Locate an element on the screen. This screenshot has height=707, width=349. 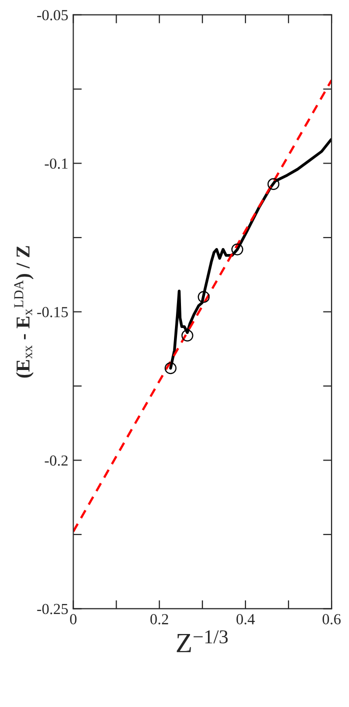
x-tick-label: 0.6 is located at coordinates (331, 619).